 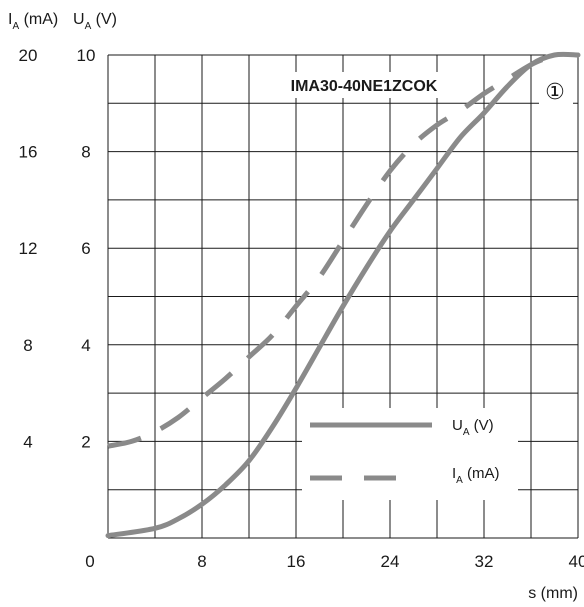 I want to click on y-left-axis-title: IA (mA), so click(x=33, y=21).